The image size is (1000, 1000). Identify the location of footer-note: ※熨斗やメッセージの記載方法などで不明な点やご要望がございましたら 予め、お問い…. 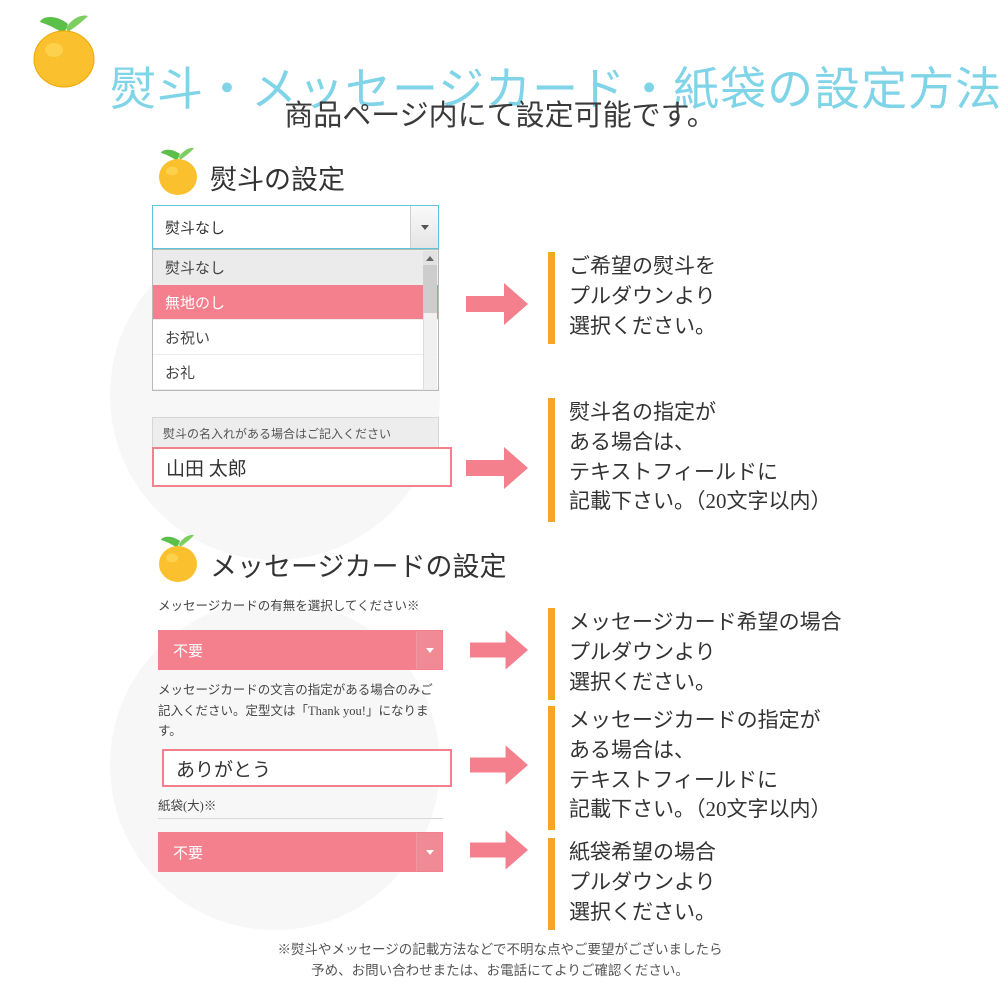
(500, 960).